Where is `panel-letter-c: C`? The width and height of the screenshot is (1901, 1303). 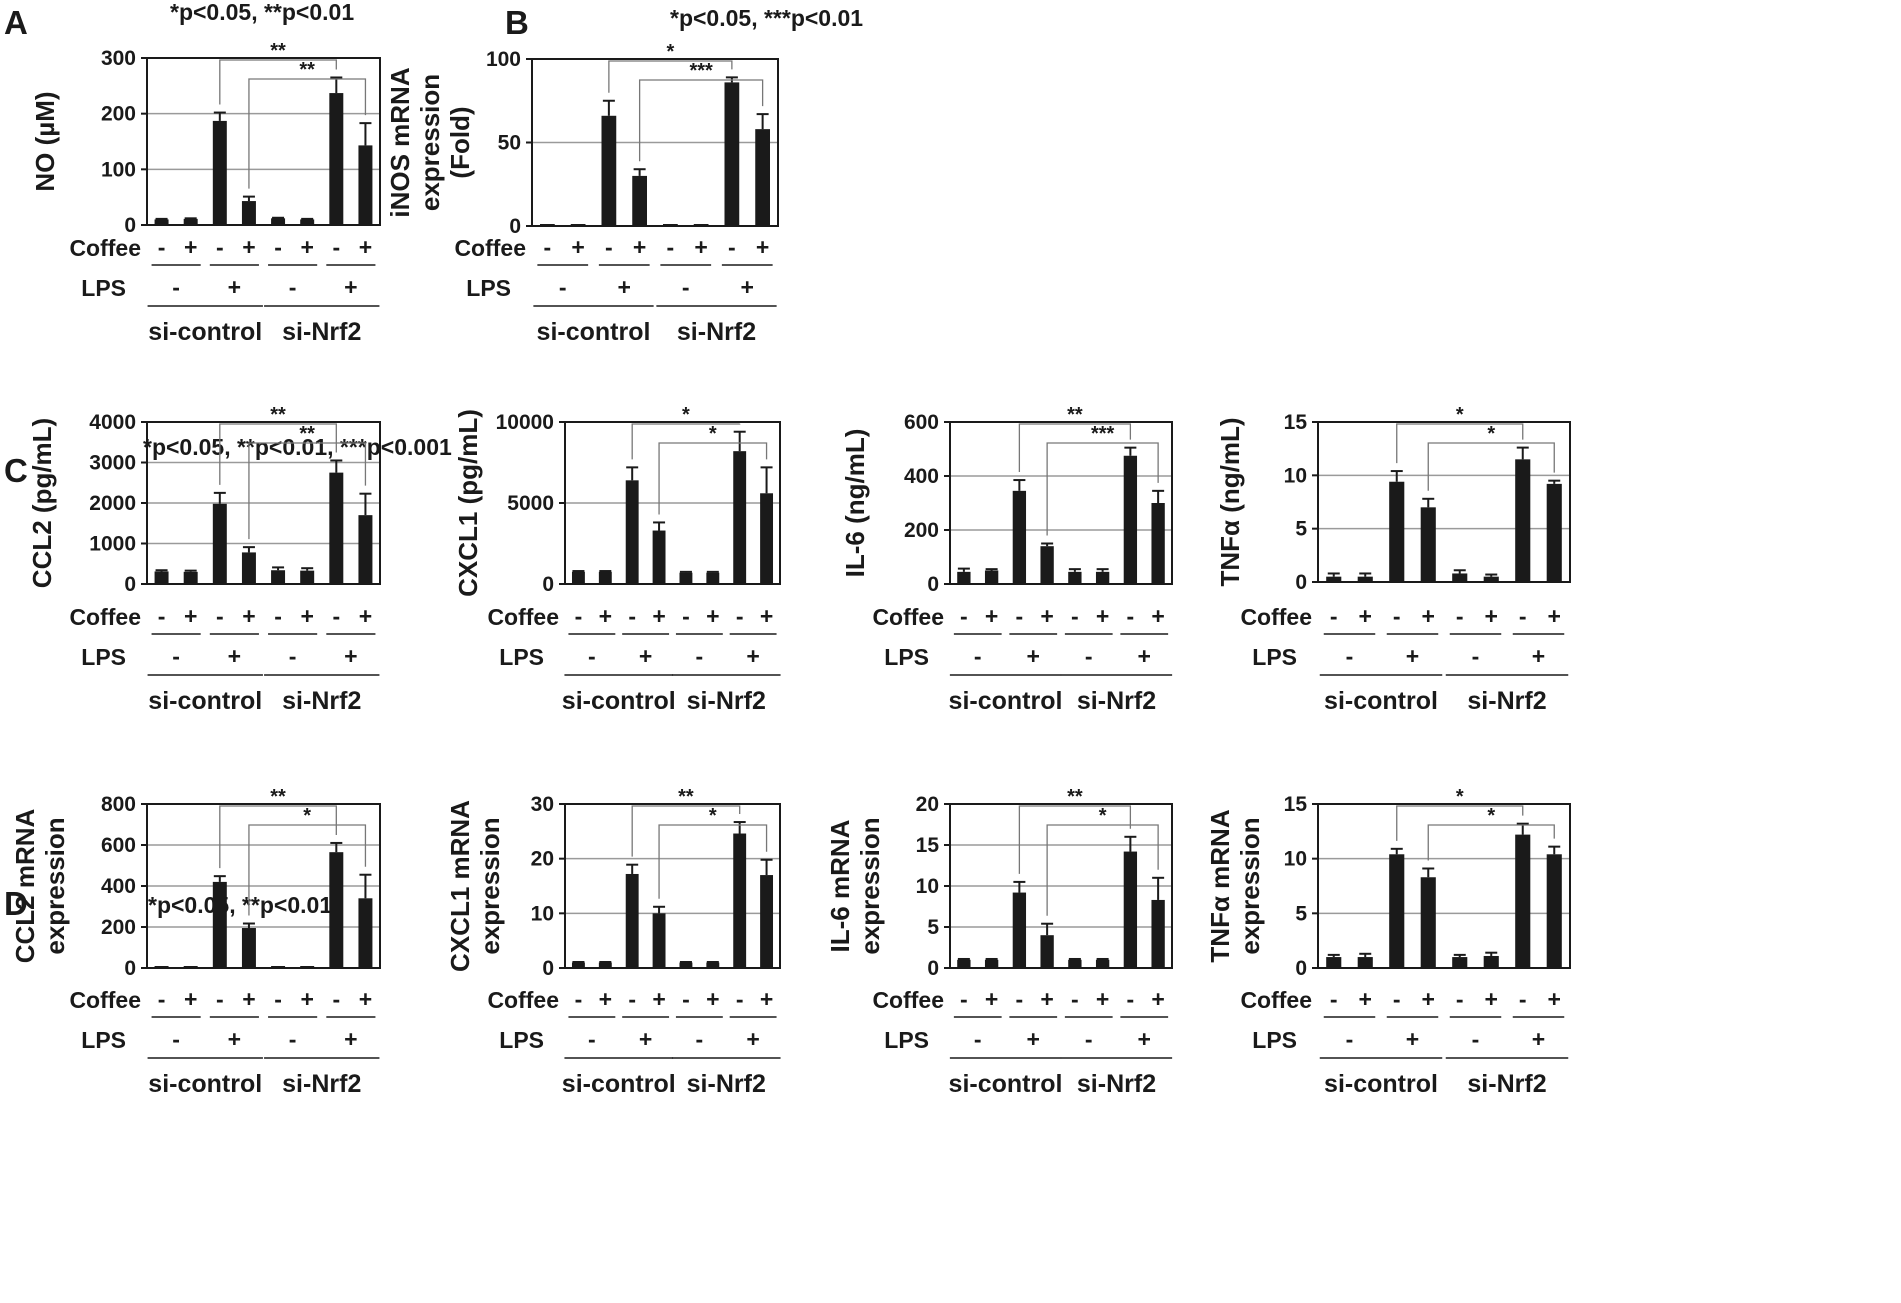 panel-letter-c: C is located at coordinates (16, 470).